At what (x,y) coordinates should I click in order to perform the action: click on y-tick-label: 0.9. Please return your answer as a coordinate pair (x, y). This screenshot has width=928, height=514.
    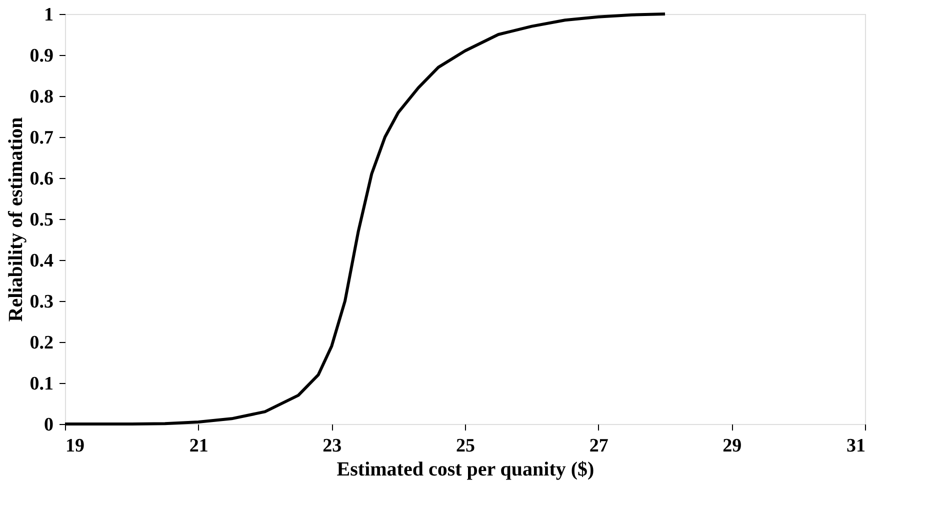
    Looking at the image, I should click on (42, 56).